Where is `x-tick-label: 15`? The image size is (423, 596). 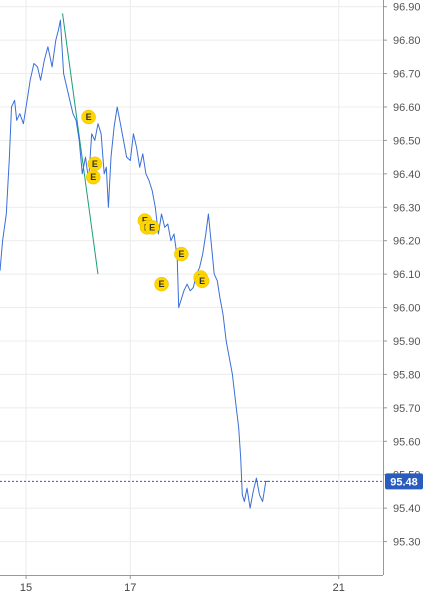 x-tick-label: 15 is located at coordinates (26, 588).